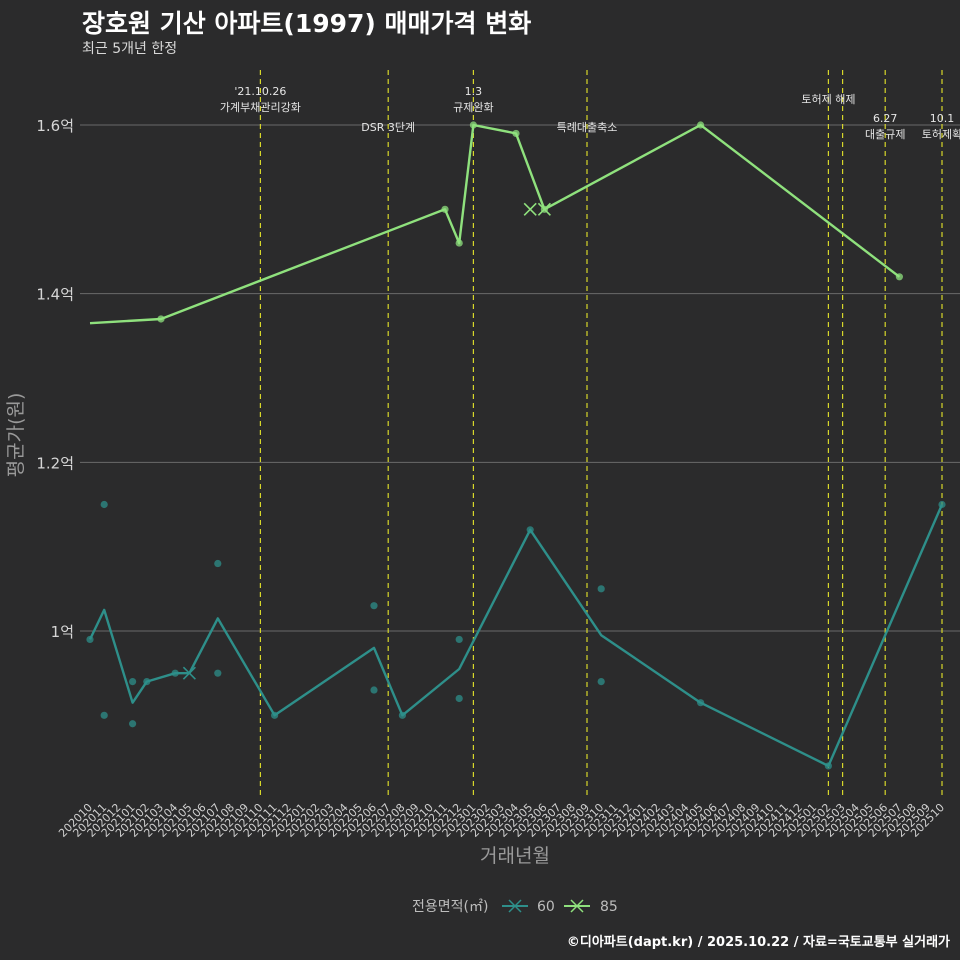 This screenshot has height=960, width=960. I want to click on chart-subtitle: 최근 5개년 한정, so click(130, 49).